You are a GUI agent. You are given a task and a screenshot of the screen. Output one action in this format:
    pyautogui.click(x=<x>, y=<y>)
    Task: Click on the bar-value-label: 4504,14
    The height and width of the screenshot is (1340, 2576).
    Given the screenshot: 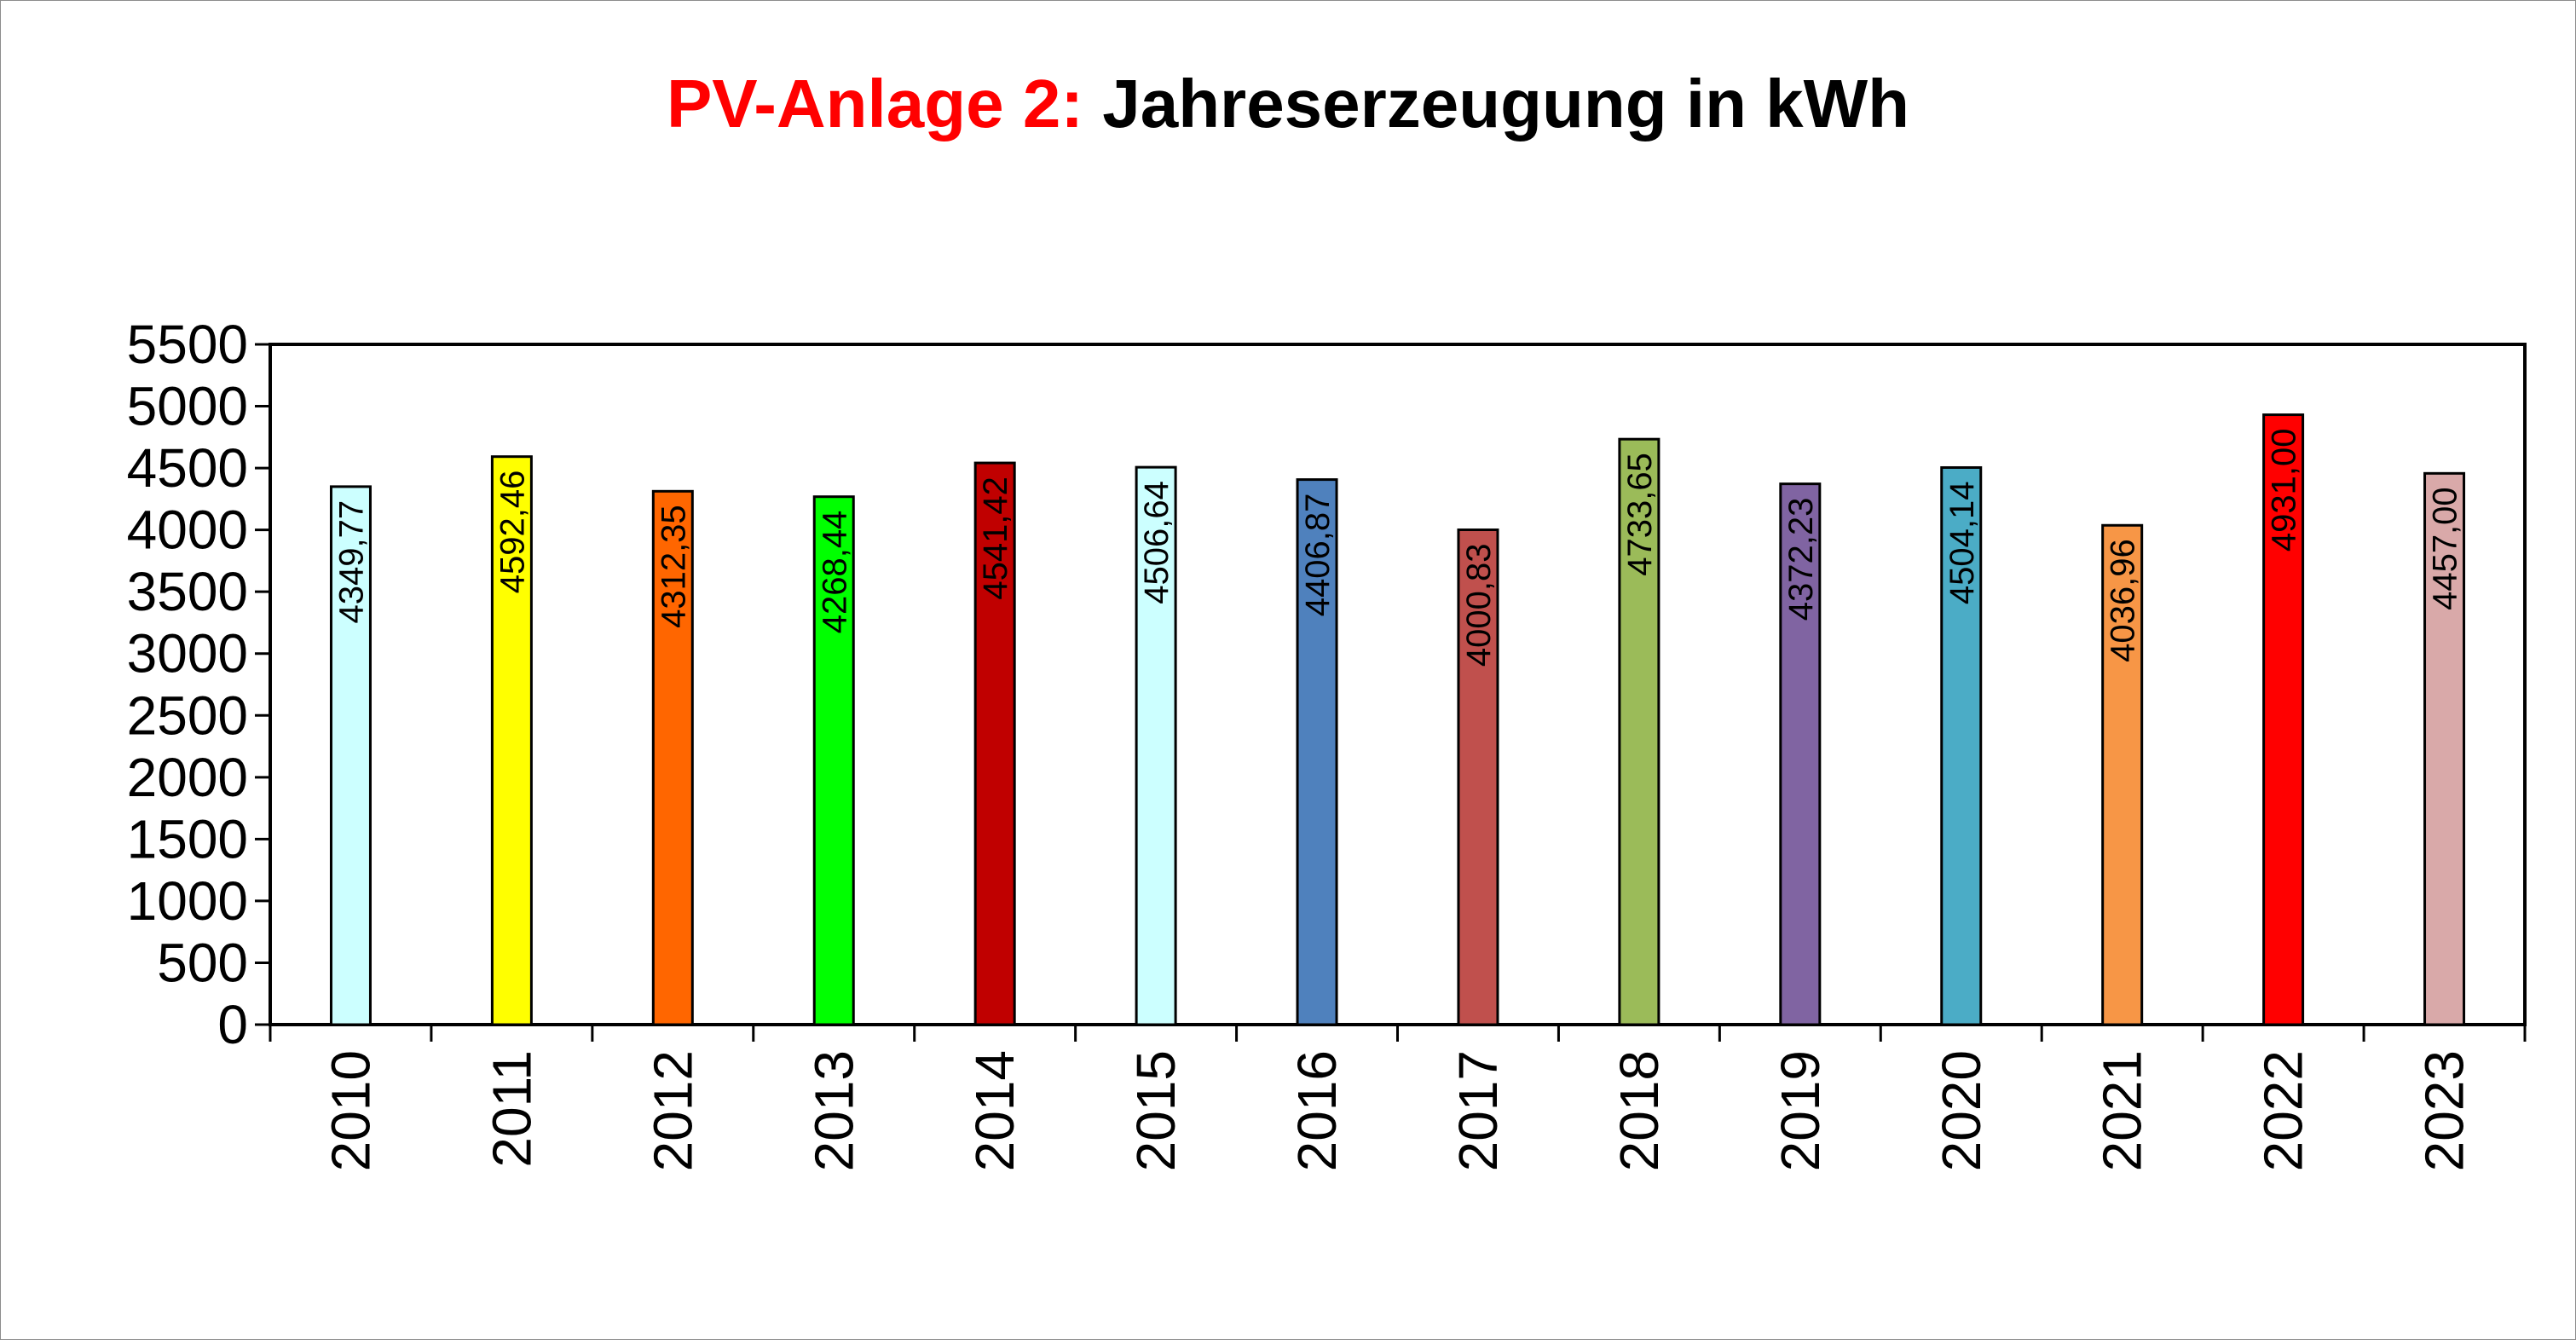 What is the action you would take?
    pyautogui.click(x=1962, y=542)
    